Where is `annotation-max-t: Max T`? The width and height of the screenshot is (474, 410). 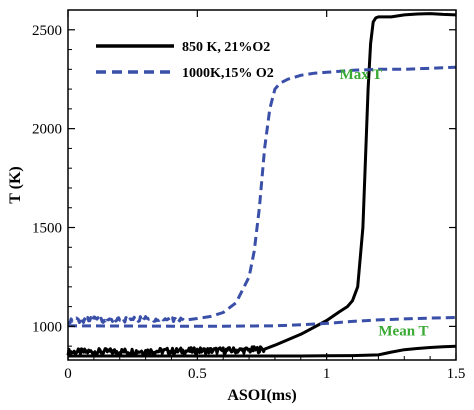 annotation-max-t: Max T is located at coordinates (361, 75).